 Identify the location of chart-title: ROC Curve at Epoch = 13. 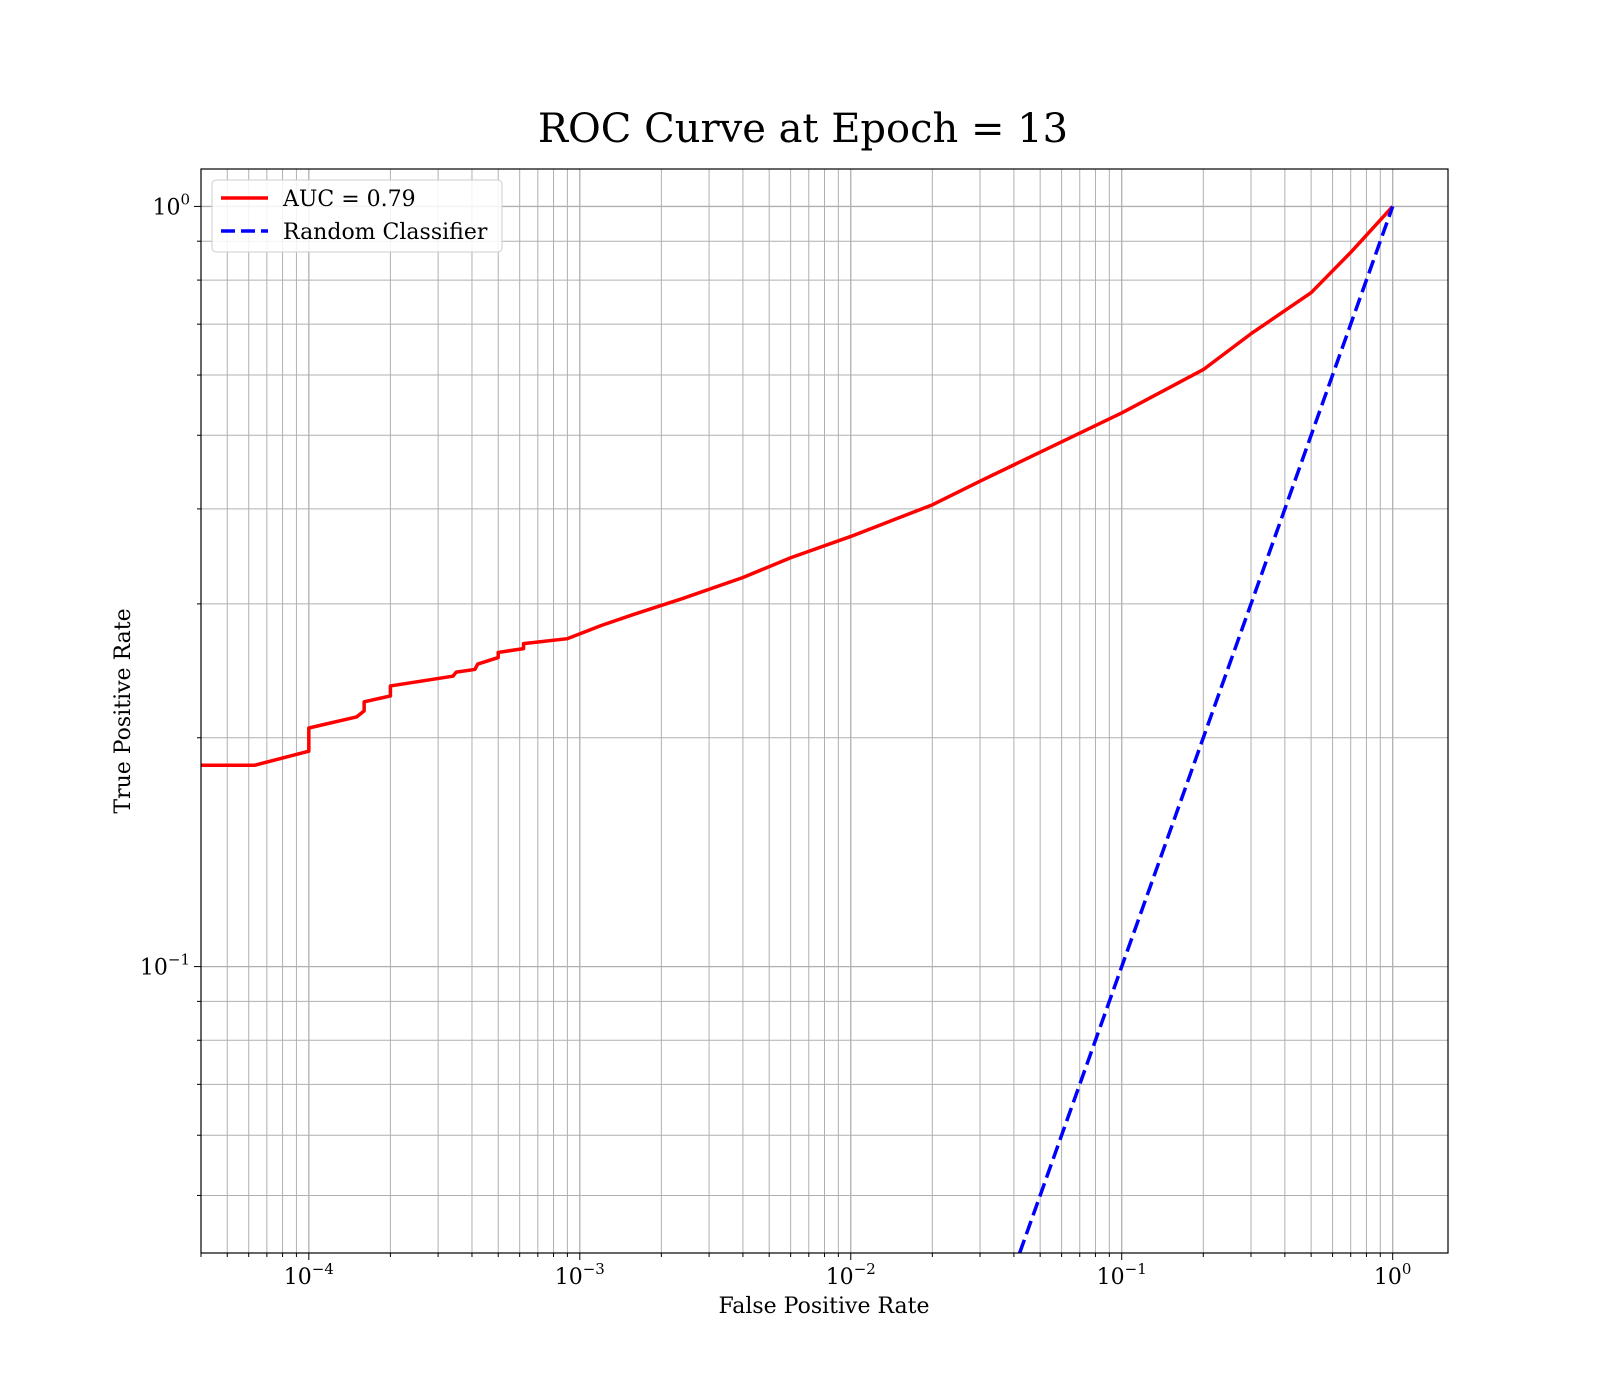
(803, 129).